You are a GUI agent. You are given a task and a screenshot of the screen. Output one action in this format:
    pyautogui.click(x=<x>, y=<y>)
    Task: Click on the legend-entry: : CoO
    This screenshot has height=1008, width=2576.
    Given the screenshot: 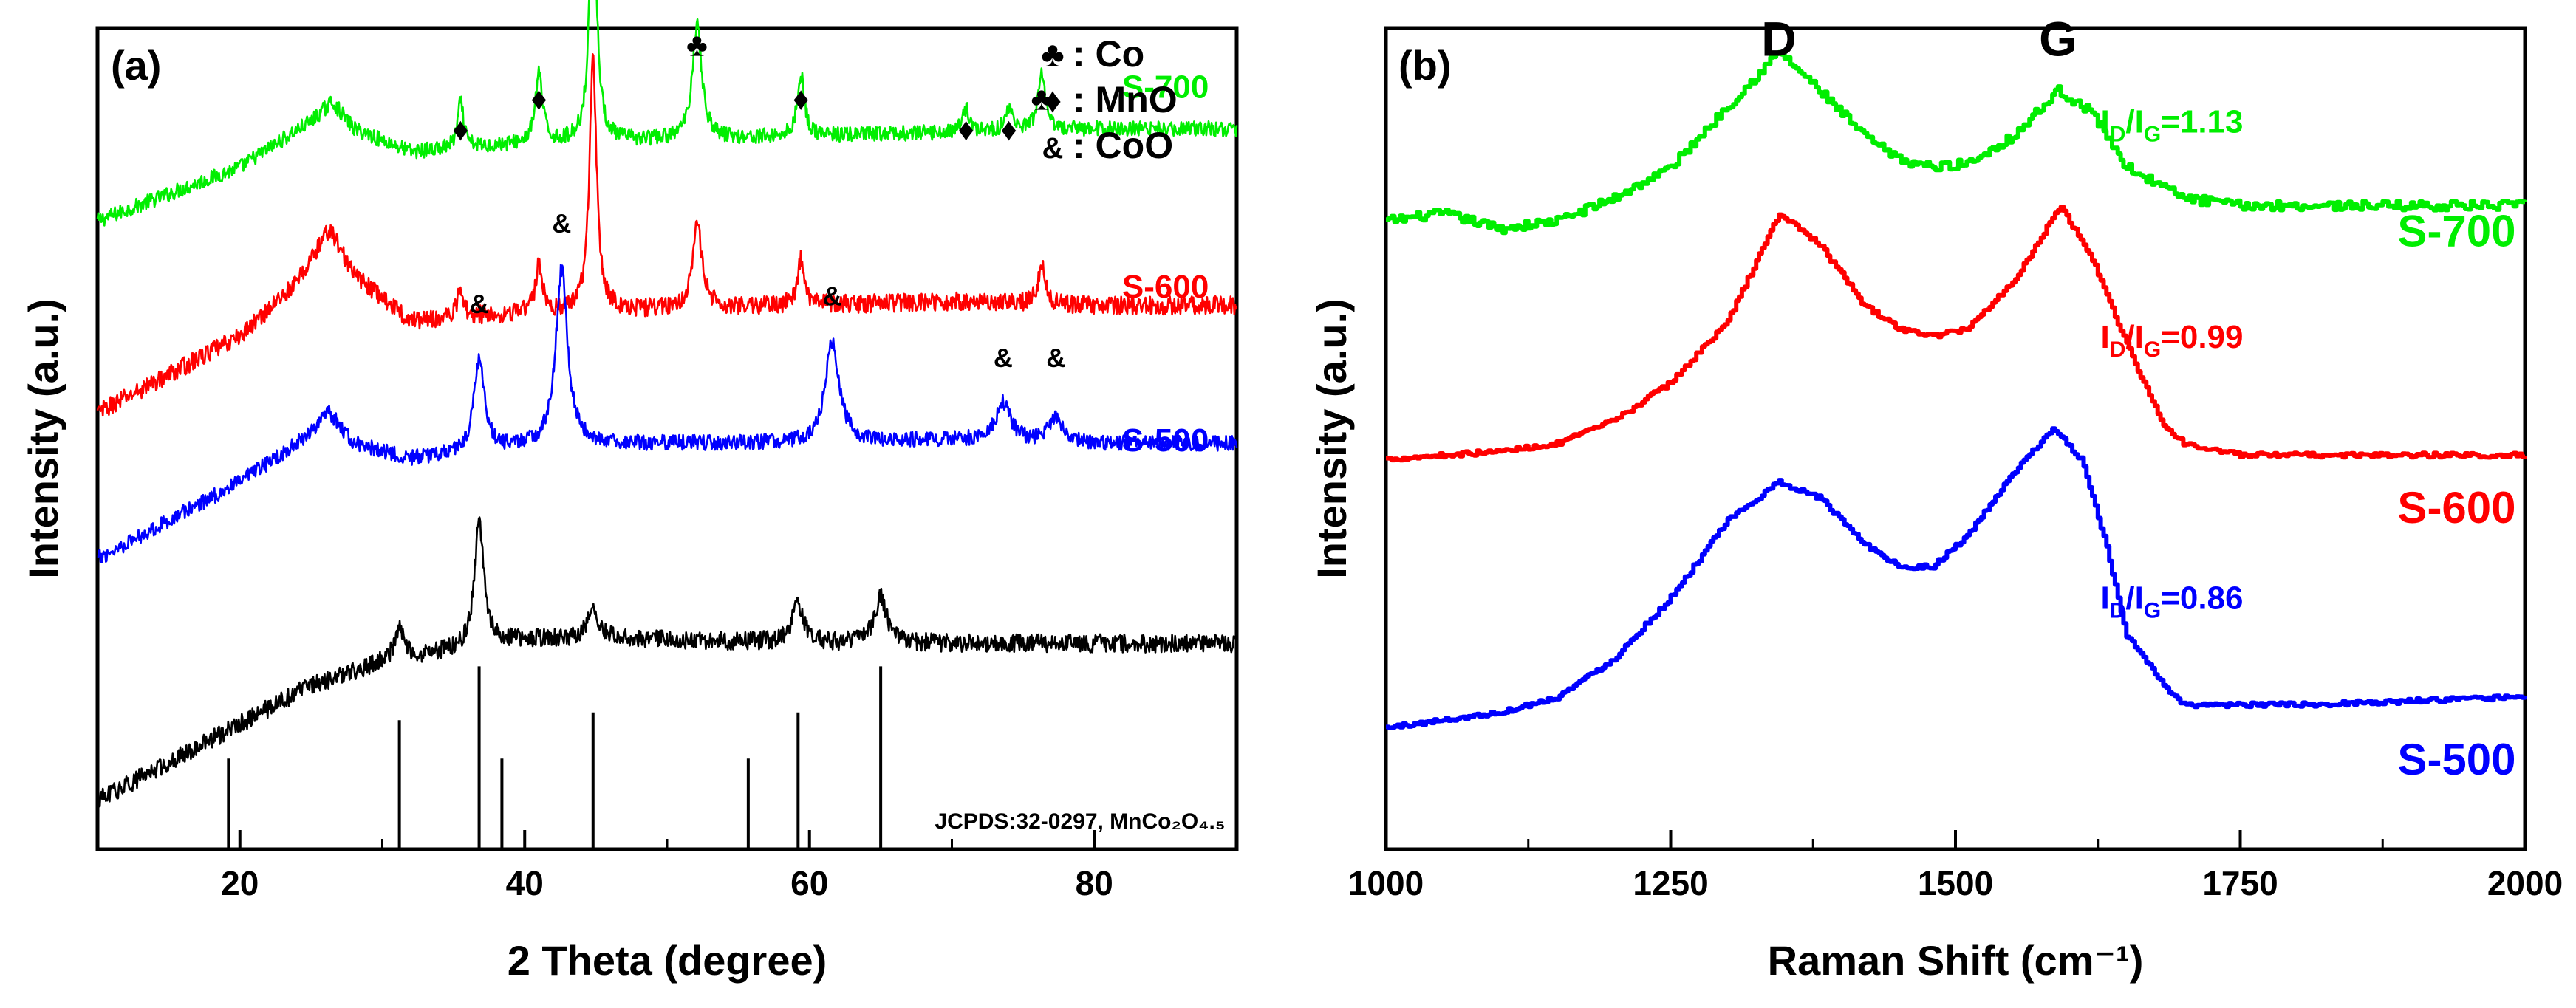 What is the action you would take?
    pyautogui.click(x=1123, y=145)
    